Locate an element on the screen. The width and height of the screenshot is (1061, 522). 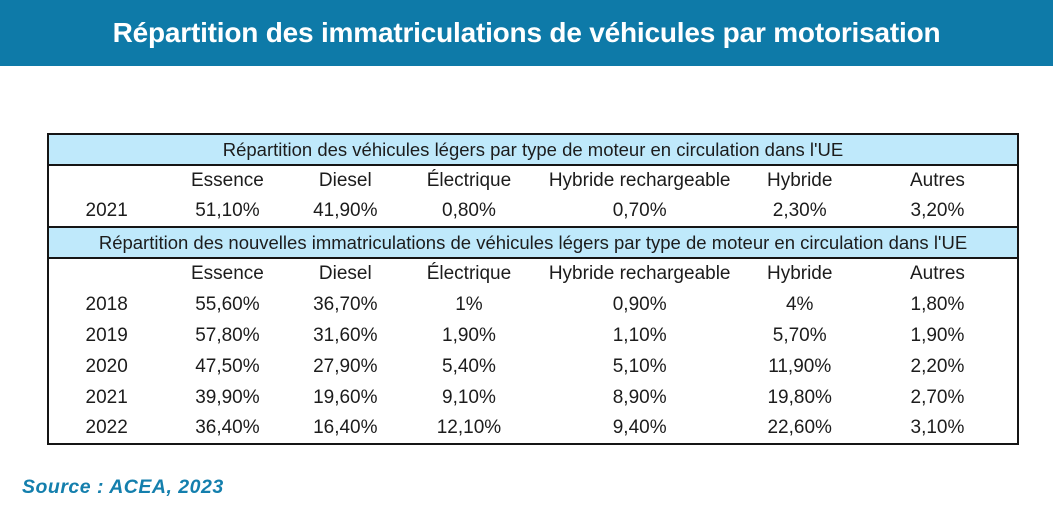
value-cell-diesel: 36,70% is located at coordinates (345, 304).